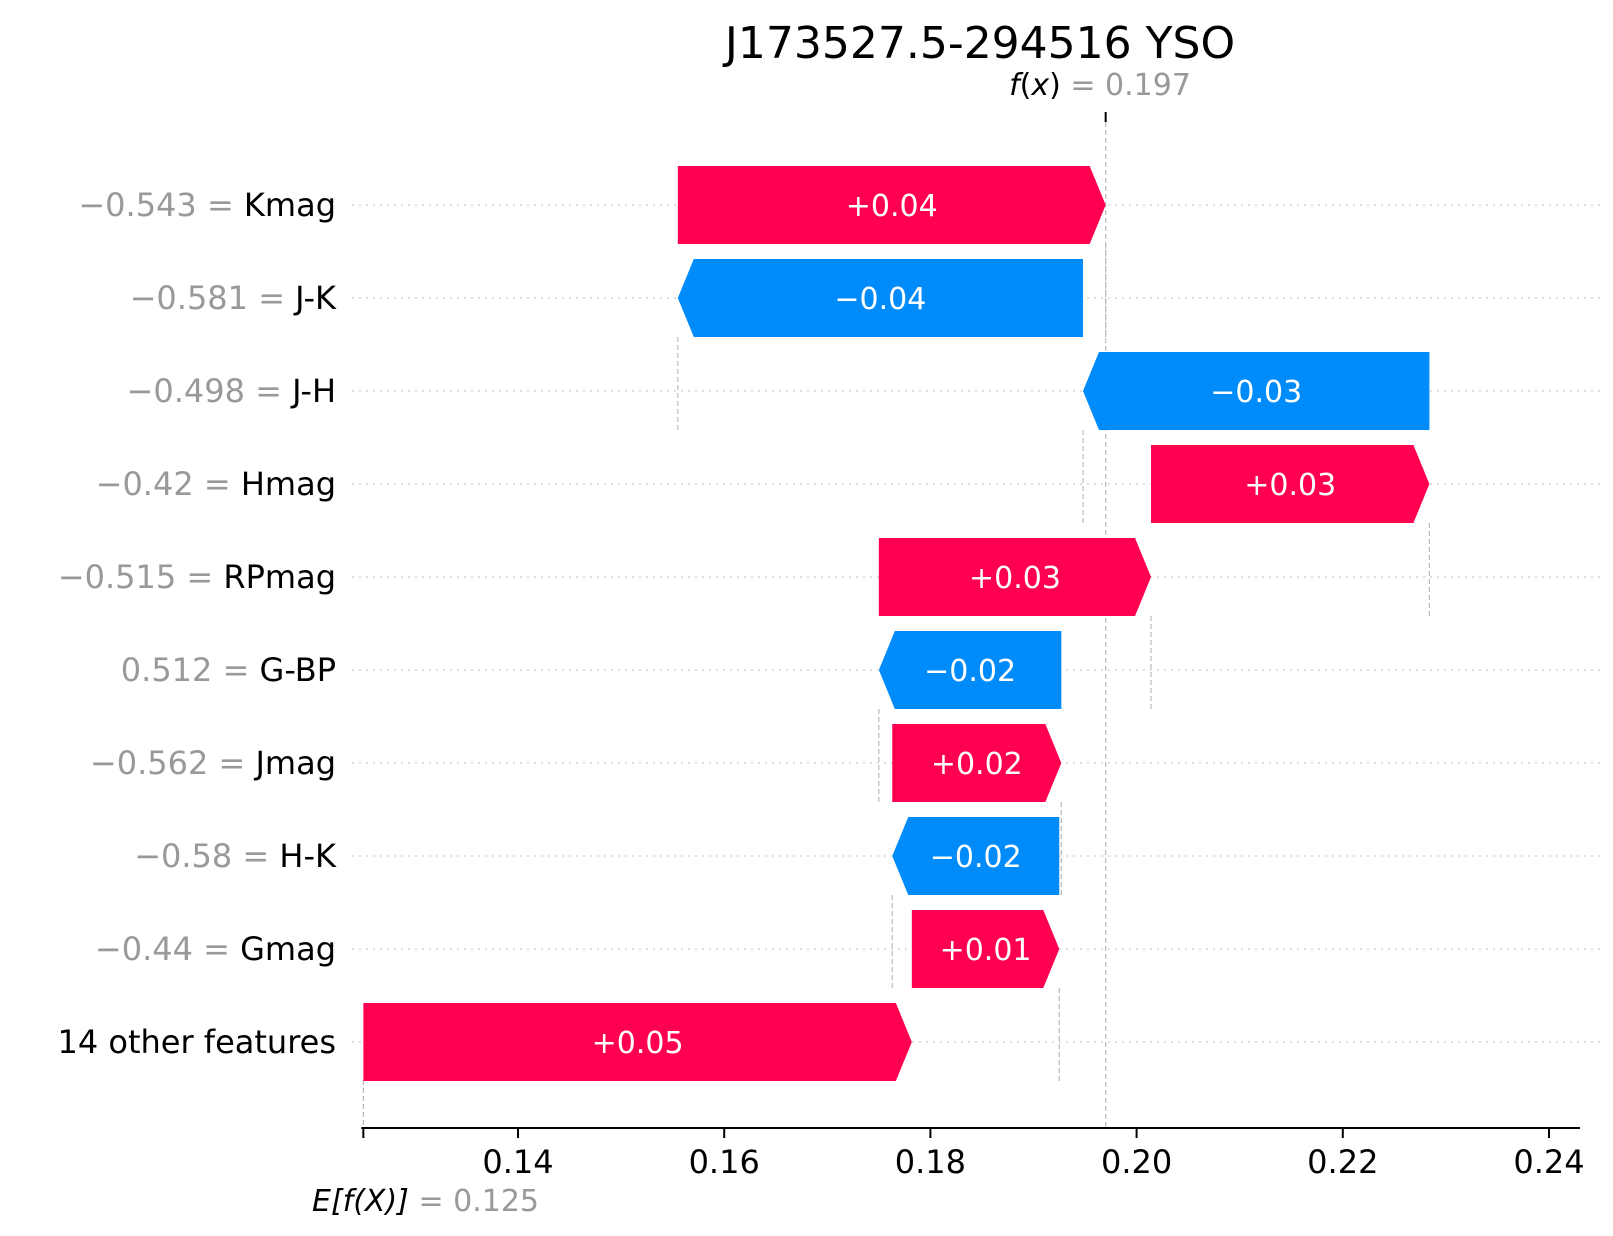  I want to click on feature-name: H-K, so click(308, 856).